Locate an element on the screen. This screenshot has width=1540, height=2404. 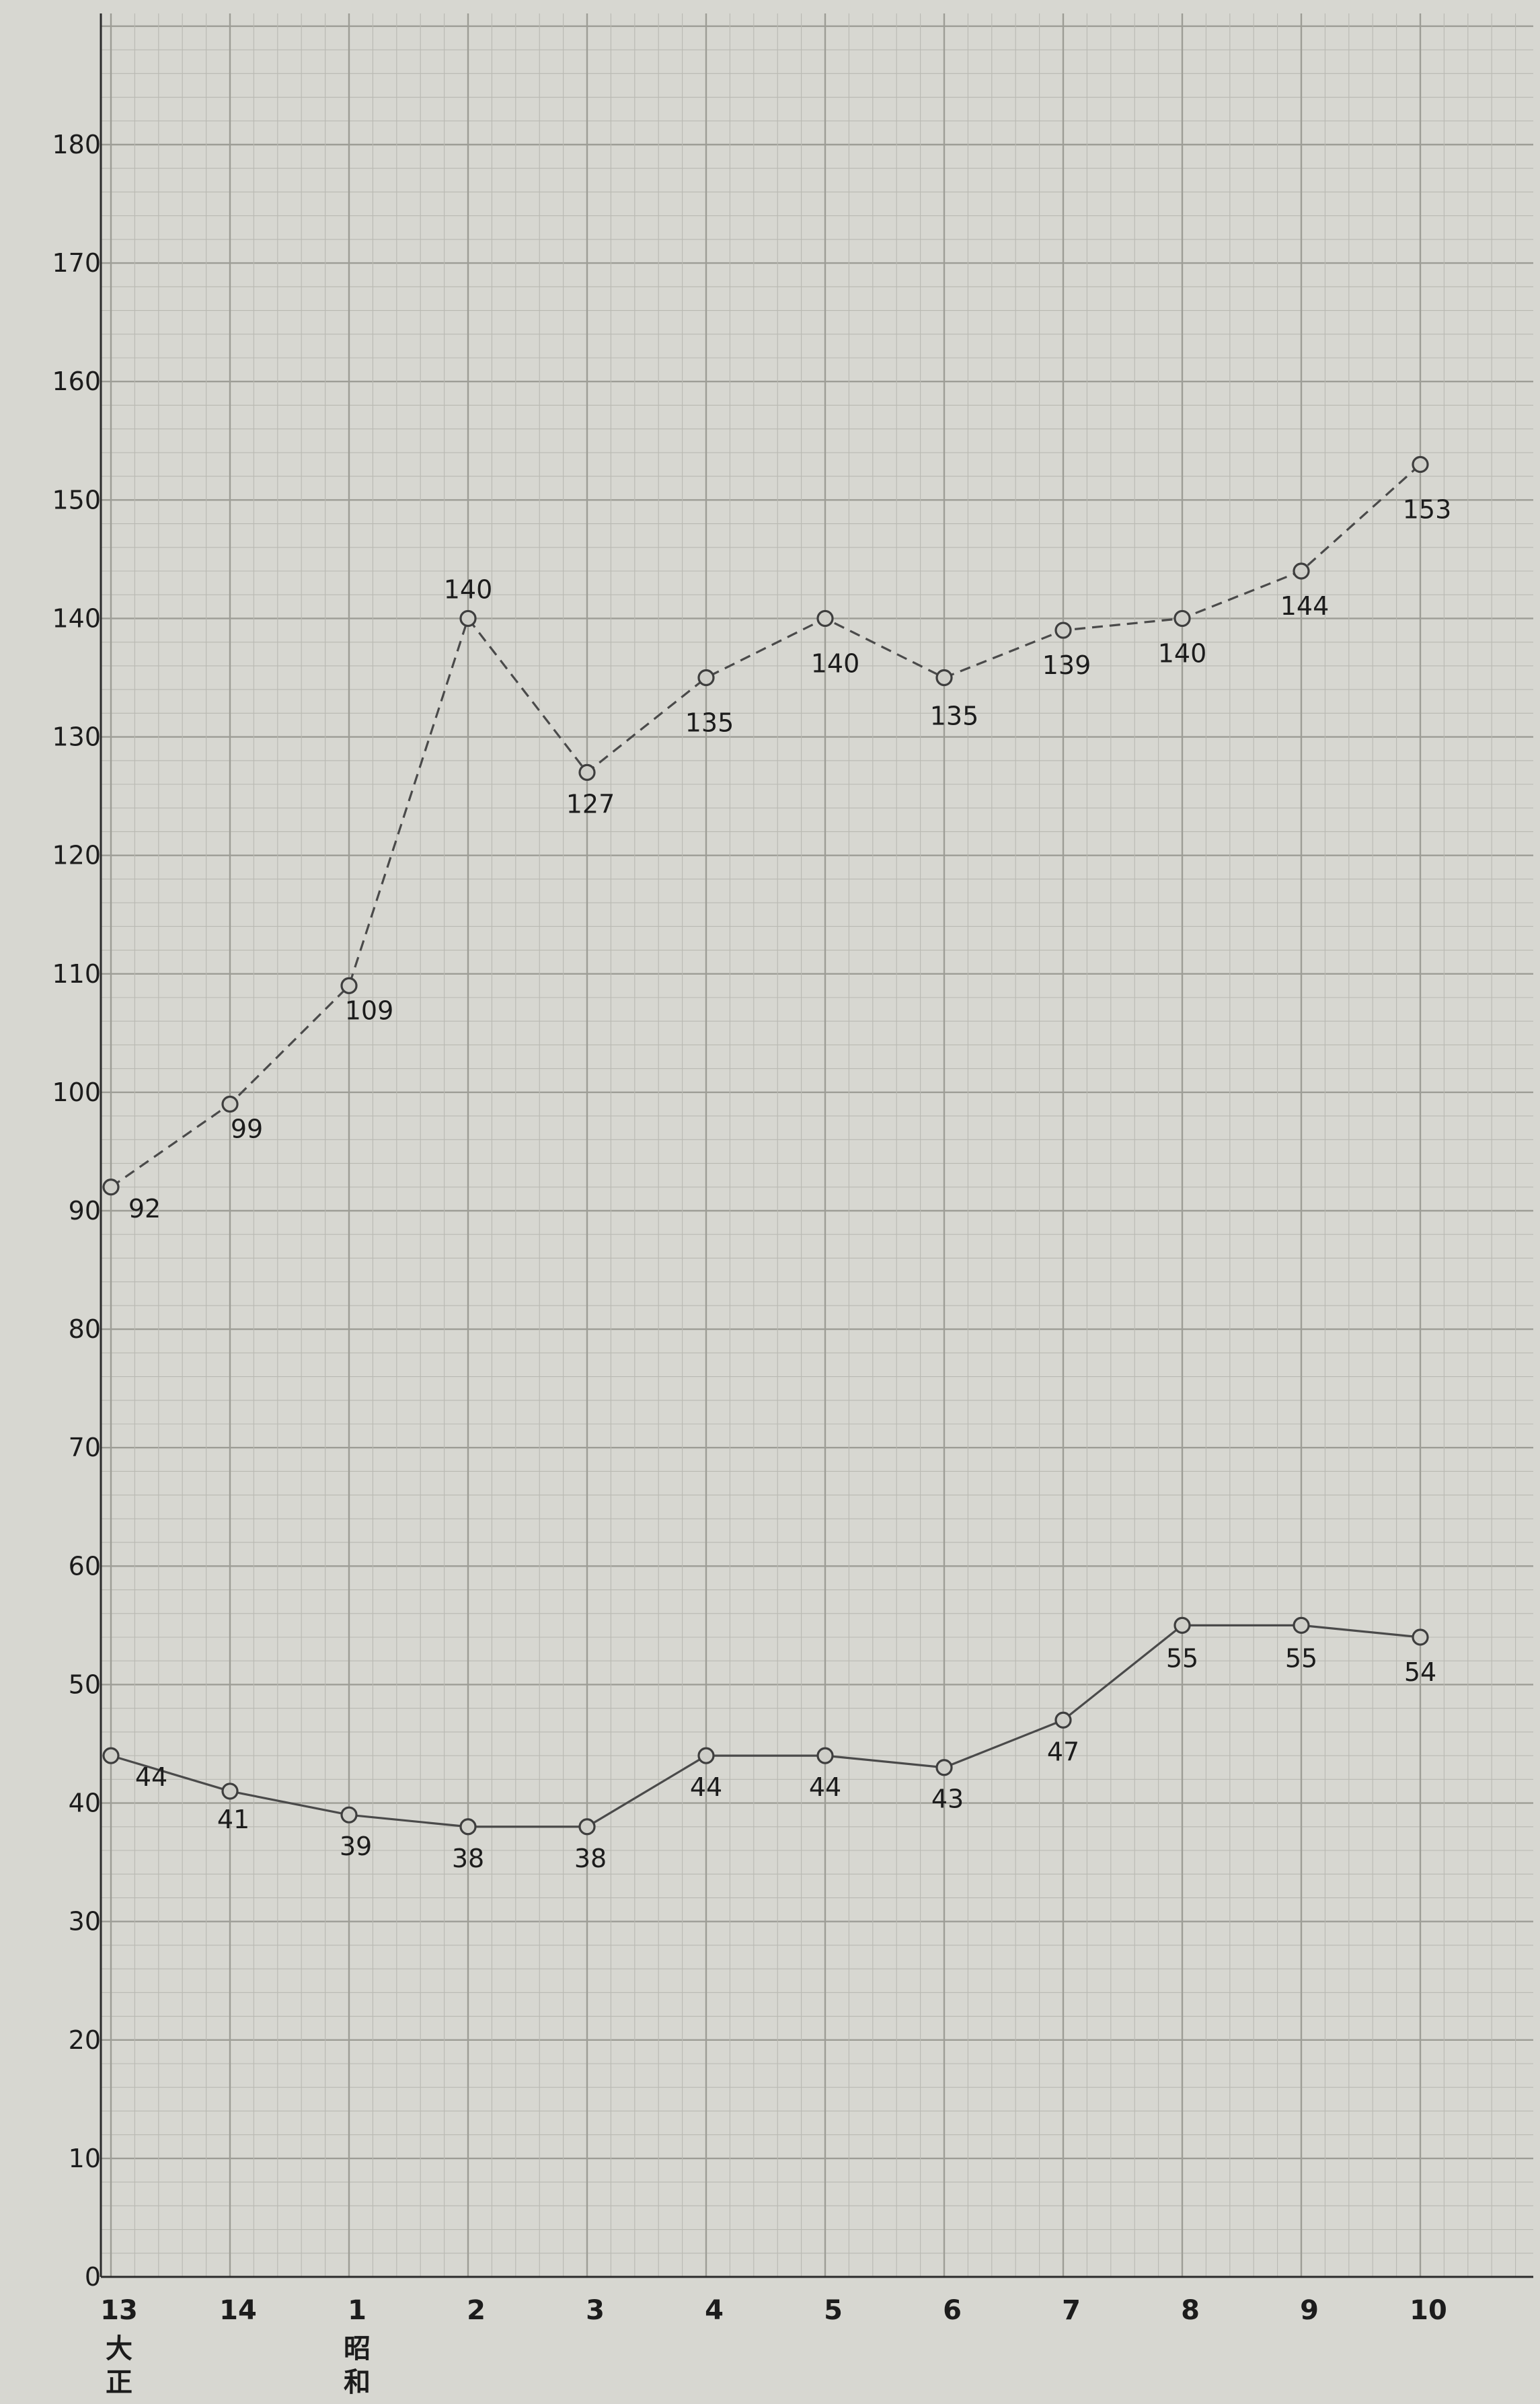
y-tick-label: 60 is located at coordinates (85, 1566).